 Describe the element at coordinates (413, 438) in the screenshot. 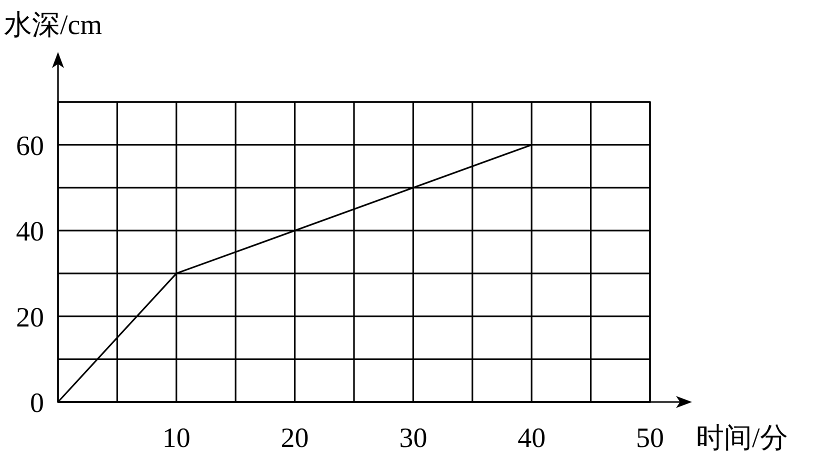

I see `x-tick-label: 30` at that location.